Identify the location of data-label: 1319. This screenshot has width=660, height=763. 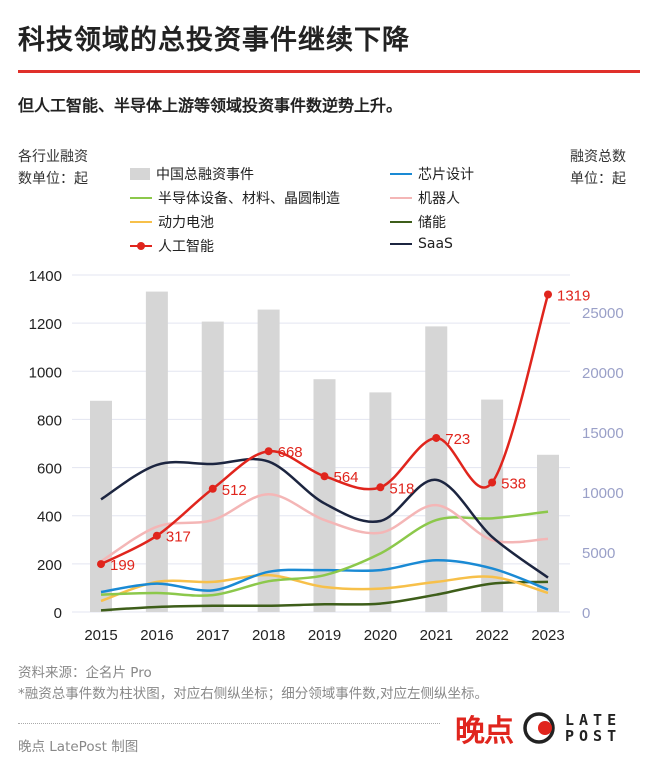
(573, 295).